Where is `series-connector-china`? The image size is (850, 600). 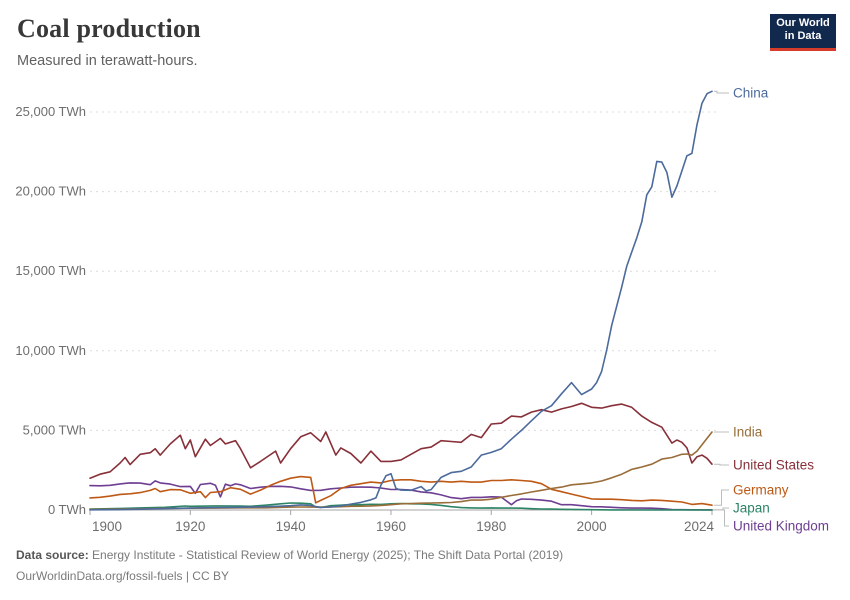 series-connector-china is located at coordinates (721, 92).